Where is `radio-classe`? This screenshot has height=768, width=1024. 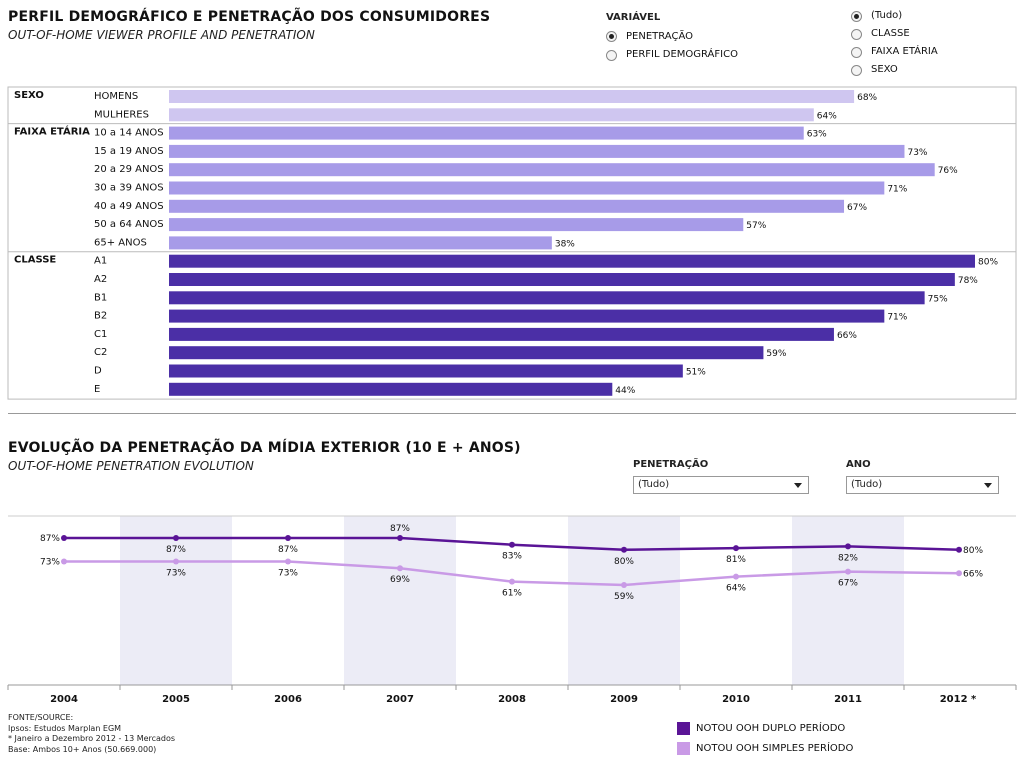
radio-classe is located at coordinates (856, 34).